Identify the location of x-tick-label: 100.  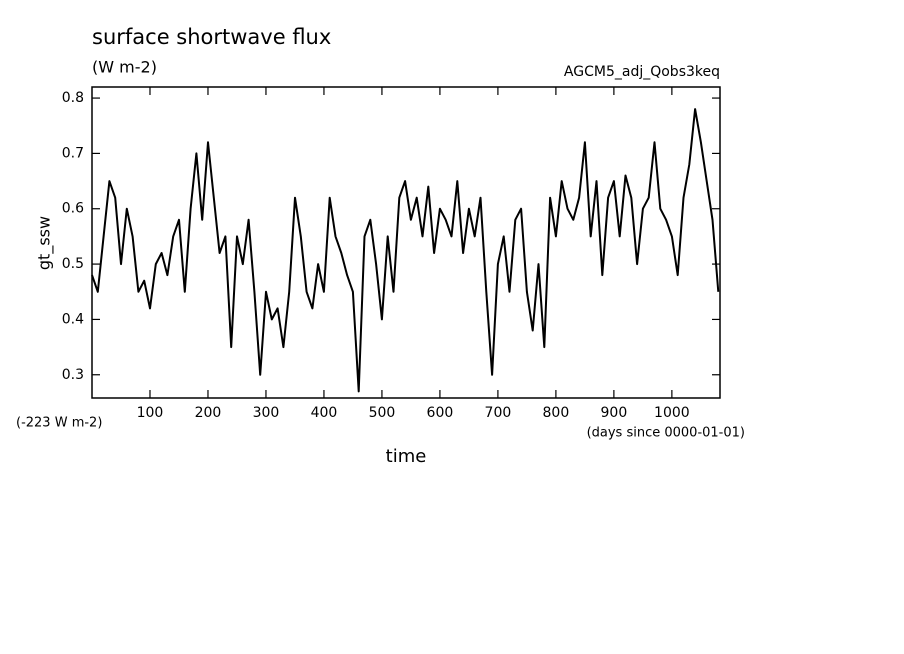
(150, 413).